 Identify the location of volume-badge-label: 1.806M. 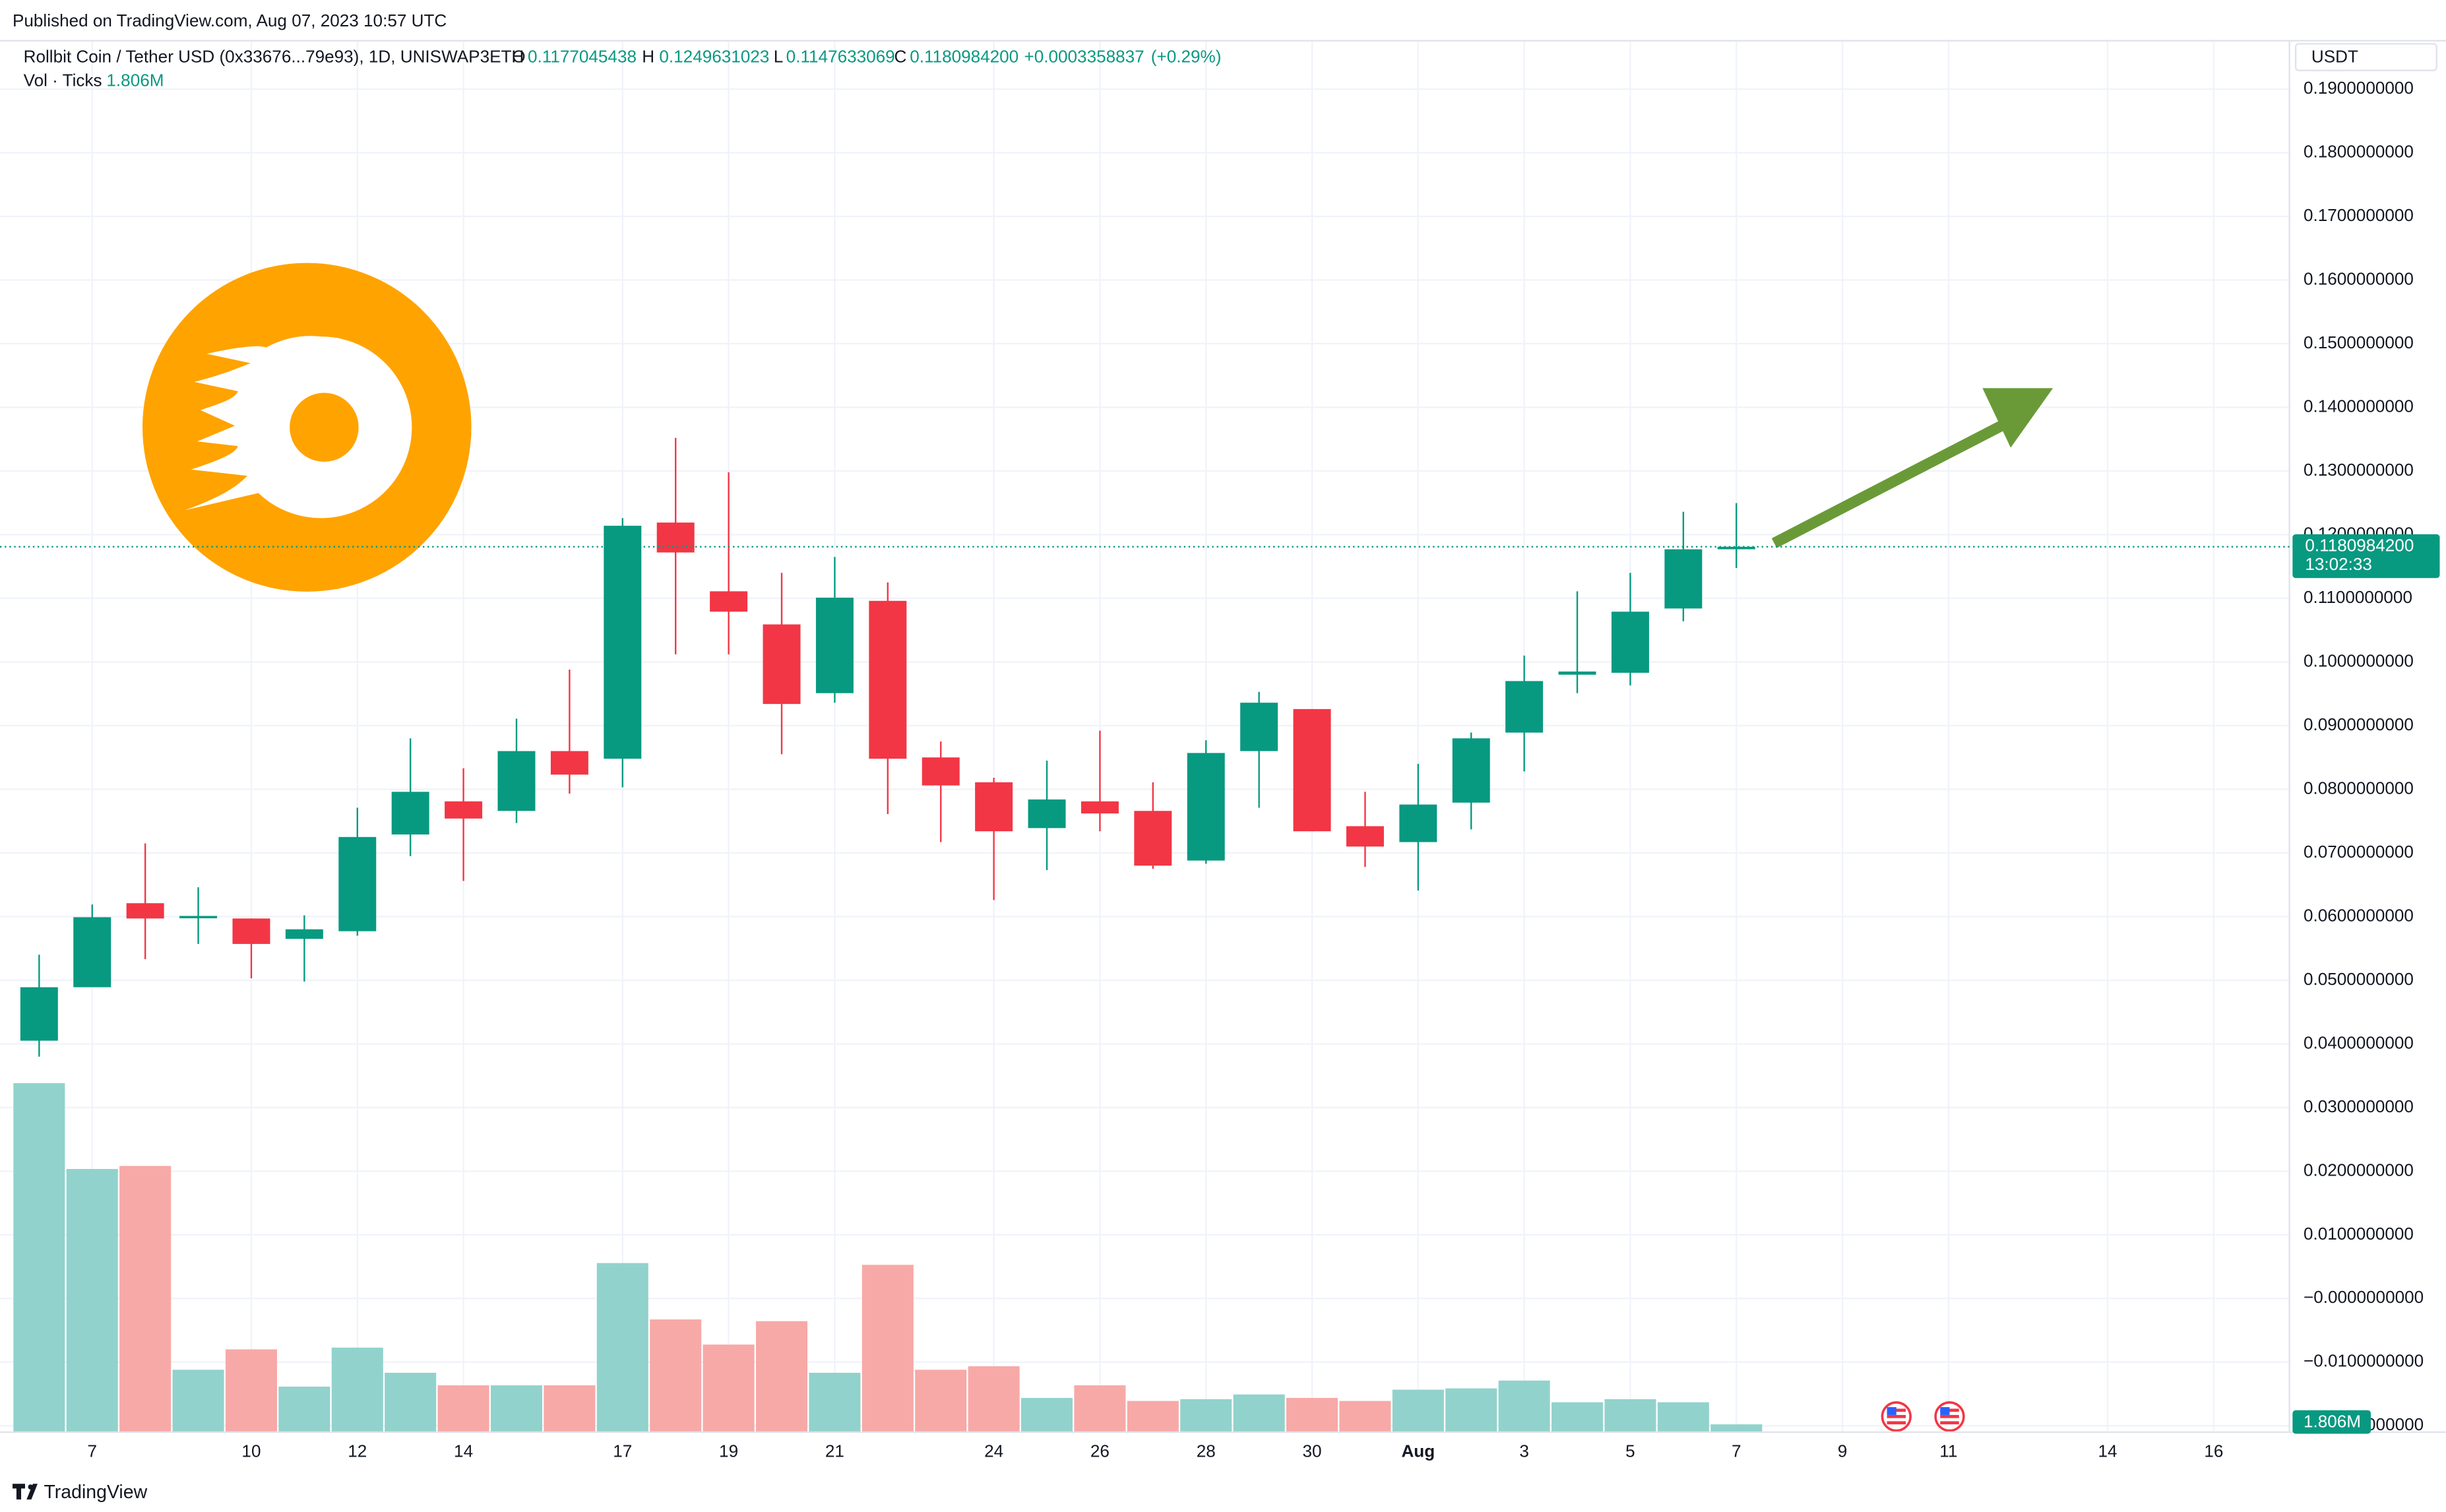
(2332, 1422).